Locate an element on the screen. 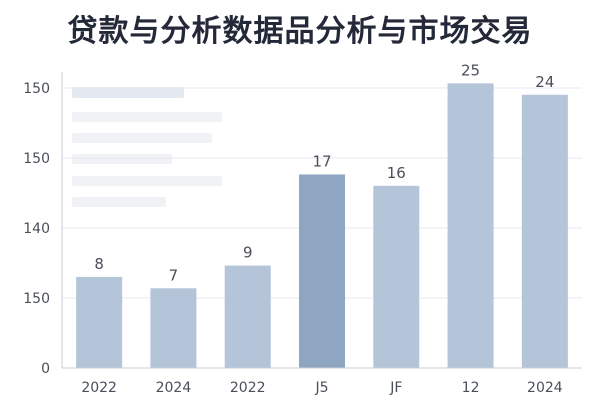 The height and width of the screenshot is (400, 600). x-tick-label: J5 is located at coordinates (321, 388).